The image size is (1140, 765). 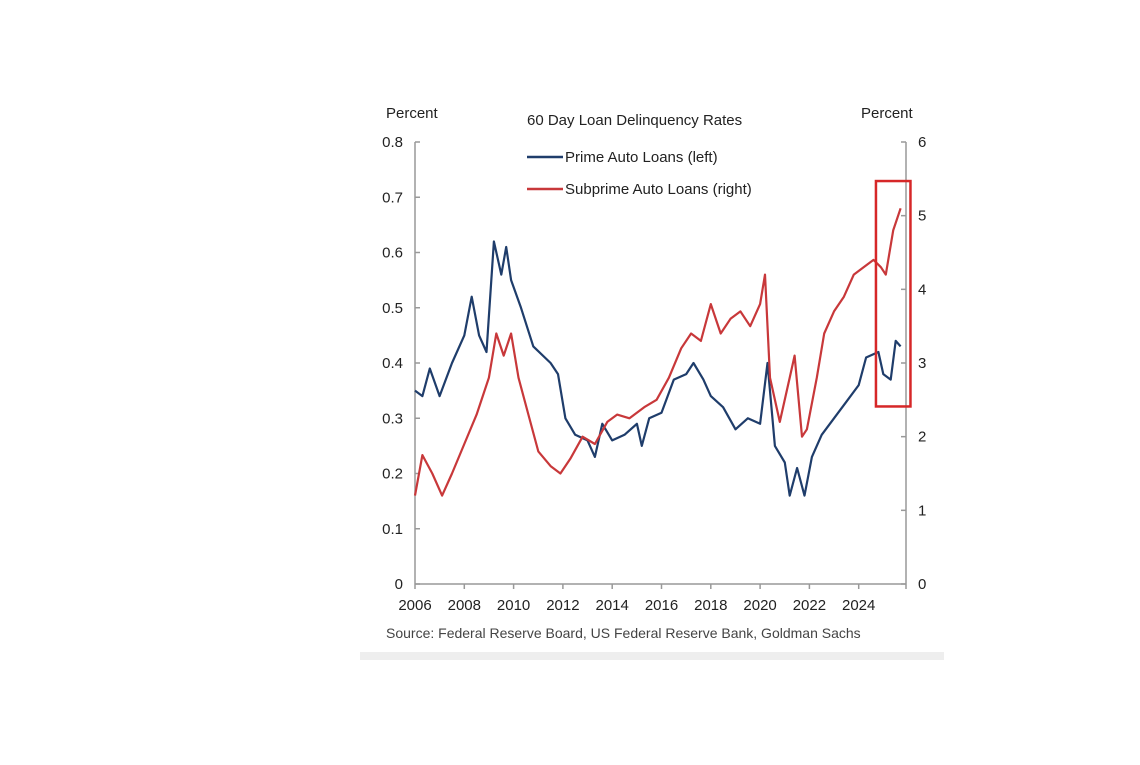 I want to click on x-tick-label: 2018, so click(x=710, y=605).